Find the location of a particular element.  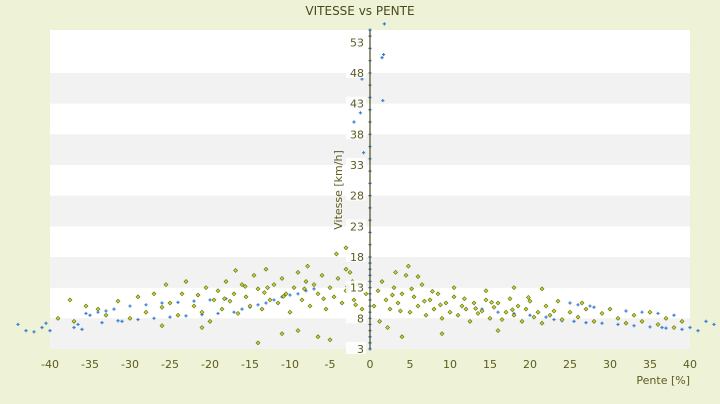

x-tick-label: -25 is located at coordinates (170, 364).